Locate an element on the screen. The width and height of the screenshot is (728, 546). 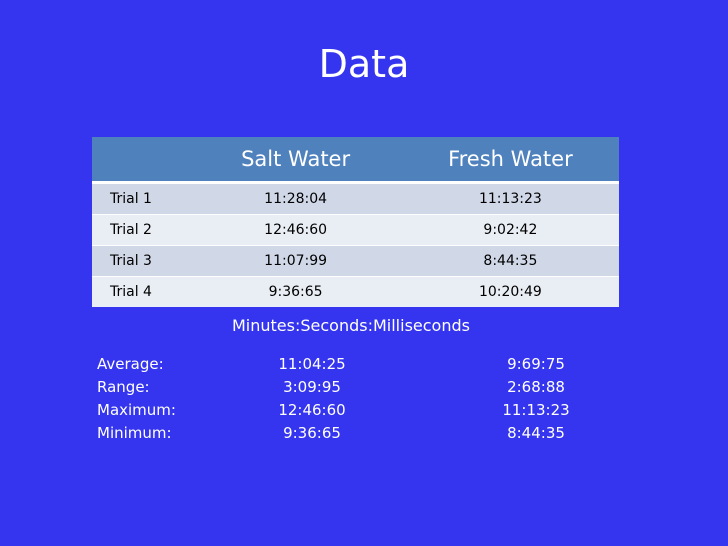
stat-label: Average: is located at coordinates (130, 364).